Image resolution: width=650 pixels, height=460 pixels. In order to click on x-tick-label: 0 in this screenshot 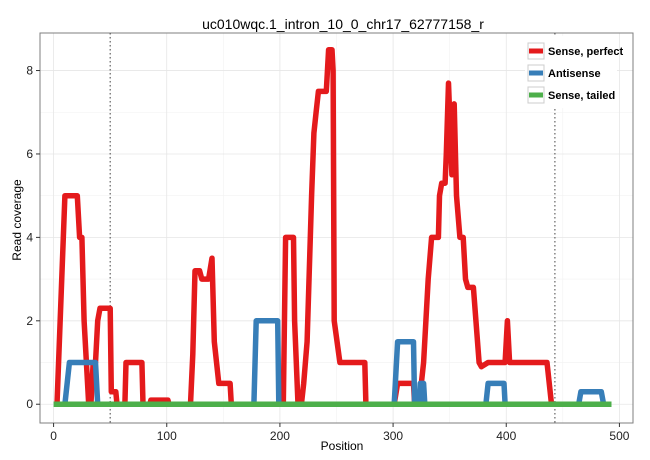, I will do `click(53, 436)`.